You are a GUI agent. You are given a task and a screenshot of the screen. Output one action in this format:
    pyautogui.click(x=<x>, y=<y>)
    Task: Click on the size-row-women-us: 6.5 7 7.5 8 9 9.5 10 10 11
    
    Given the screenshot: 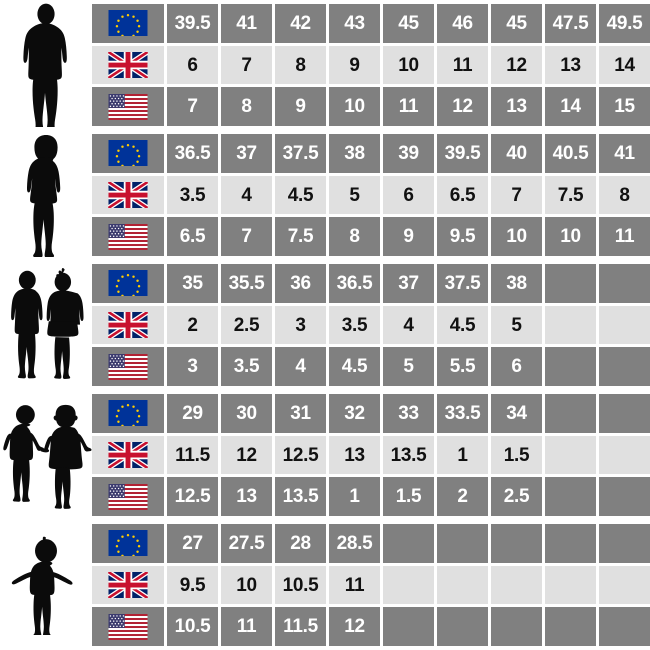 What is the action you would take?
    pyautogui.click(x=371, y=237)
    